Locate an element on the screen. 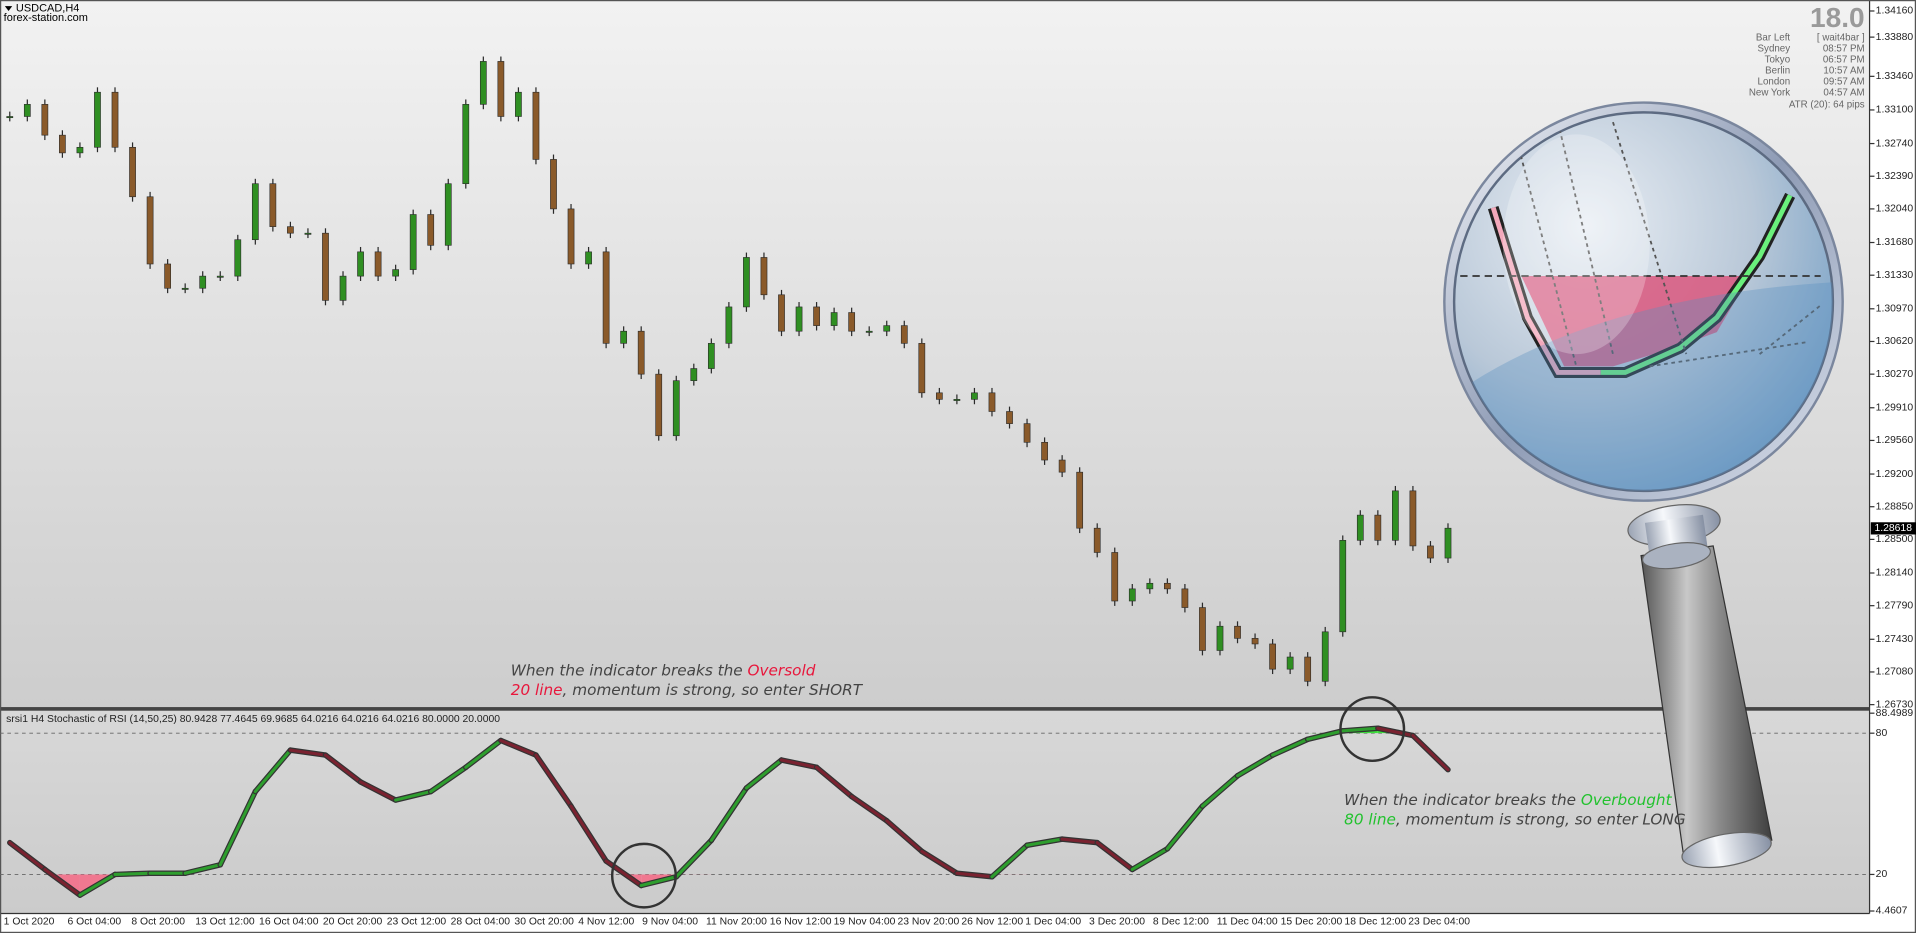 This screenshot has width=1916, height=933. x-tick-label: 15 Dec 20:00 is located at coordinates (1312, 922).